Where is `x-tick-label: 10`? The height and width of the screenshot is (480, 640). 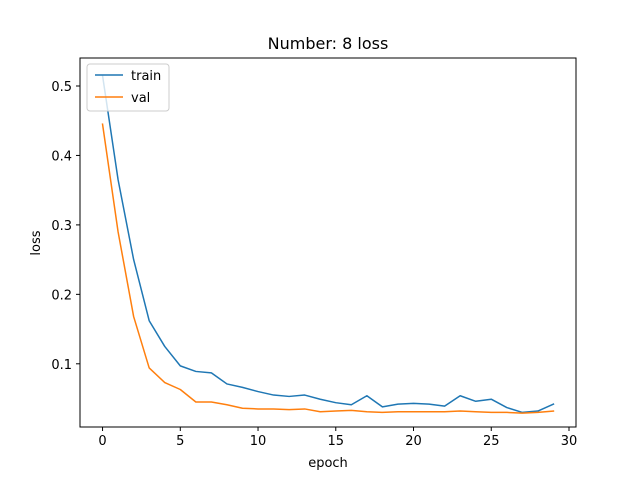 x-tick-label: 10 is located at coordinates (258, 441).